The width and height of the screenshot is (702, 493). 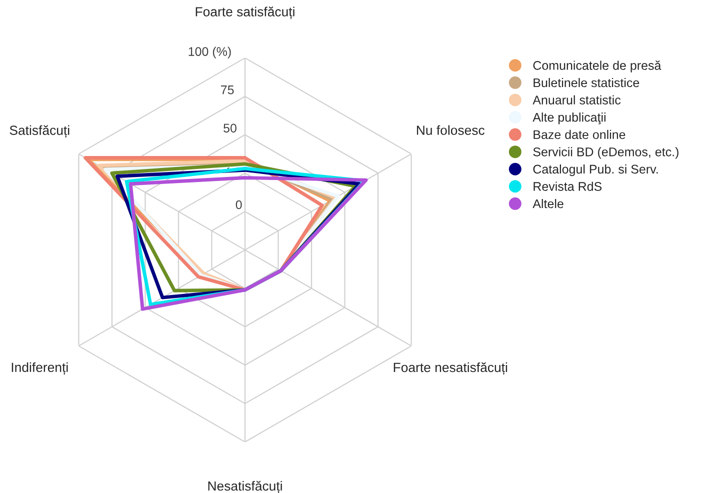 I want to click on legend-label: Catalogul Pub. si Serv., so click(x=595, y=170).